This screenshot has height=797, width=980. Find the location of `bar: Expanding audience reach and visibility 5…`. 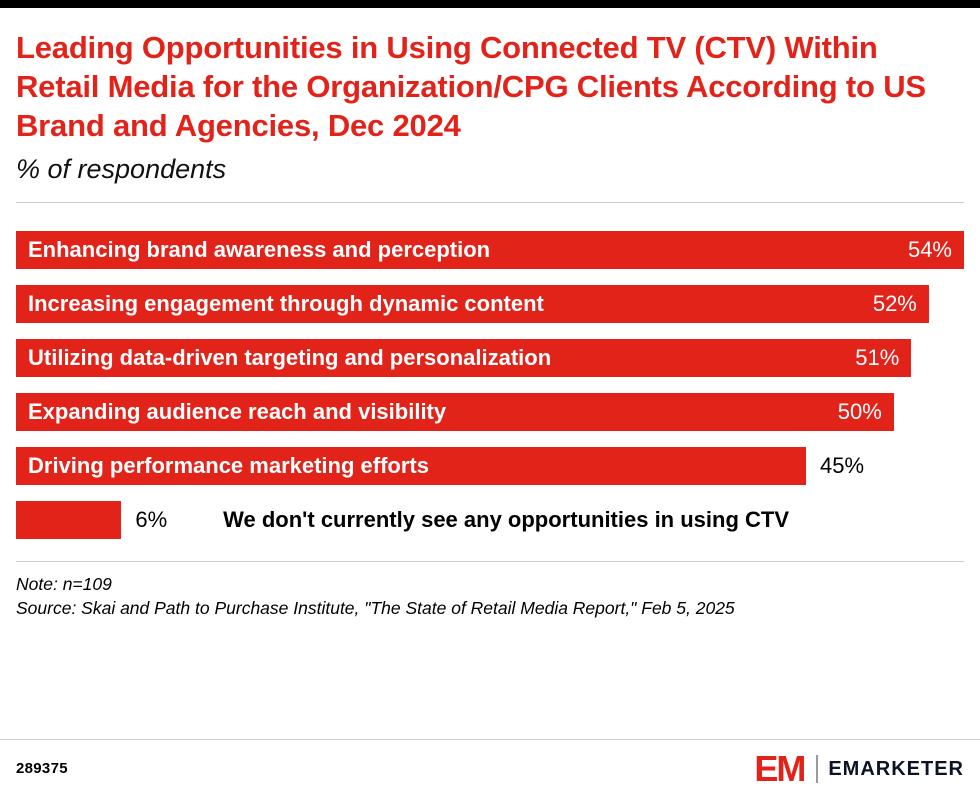

bar: Expanding audience reach and visibility 5… is located at coordinates (455, 411).